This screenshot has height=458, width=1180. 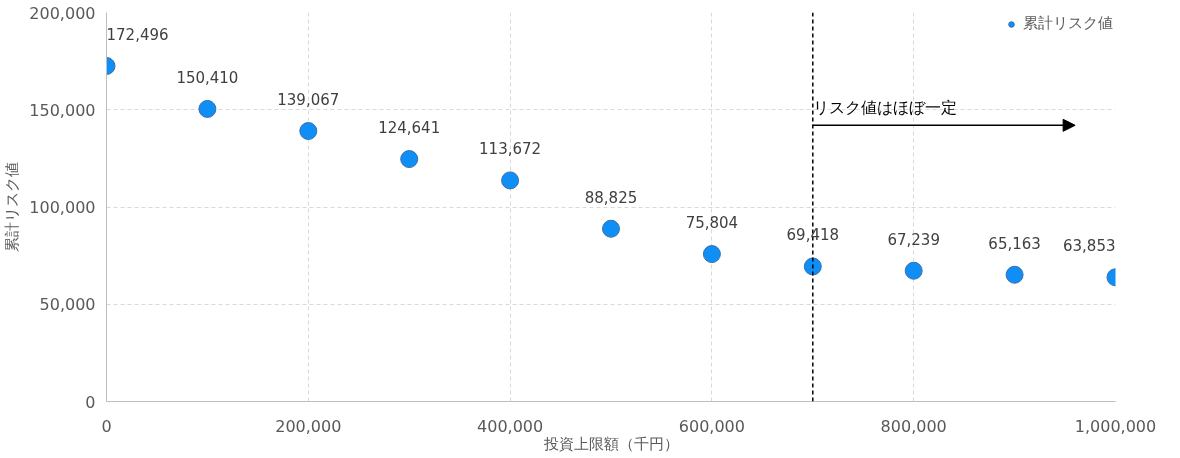 I want to click on x-axis-title: 投資上限額（千円）, so click(x=610, y=443).